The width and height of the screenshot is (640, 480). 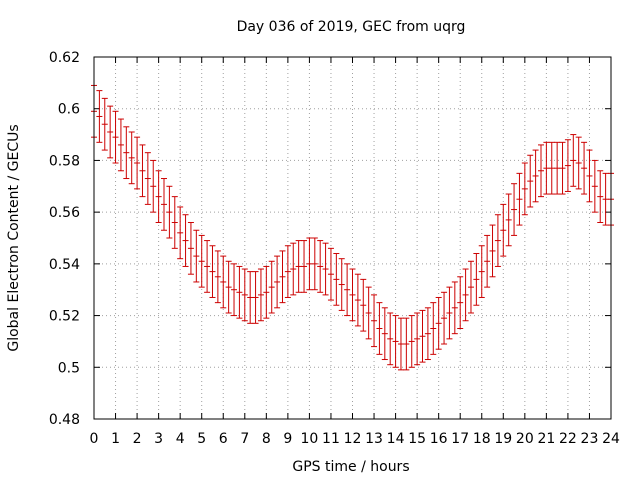 I want to click on y-tick-label: 0.62, so click(x=64, y=58).